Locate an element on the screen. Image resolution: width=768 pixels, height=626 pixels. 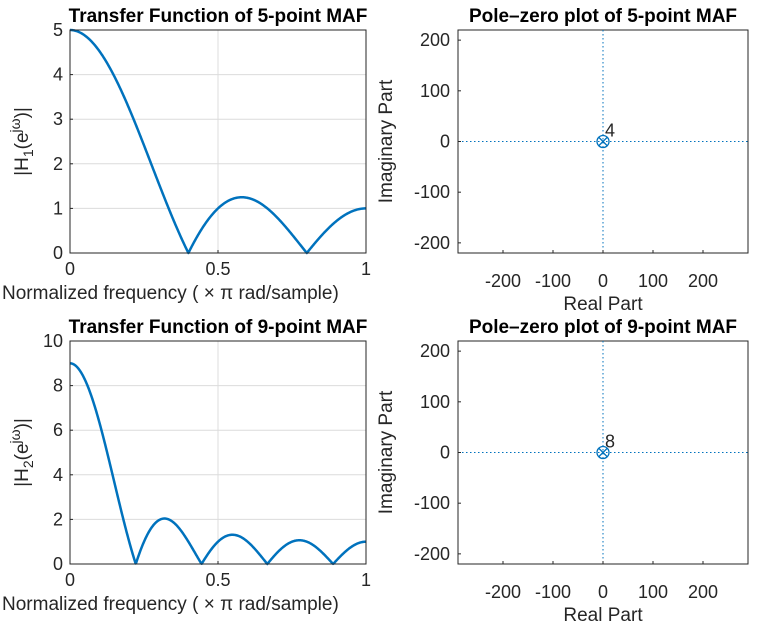
chart-title: Pole–zero plot of 5-point MAF is located at coordinates (603, 16).